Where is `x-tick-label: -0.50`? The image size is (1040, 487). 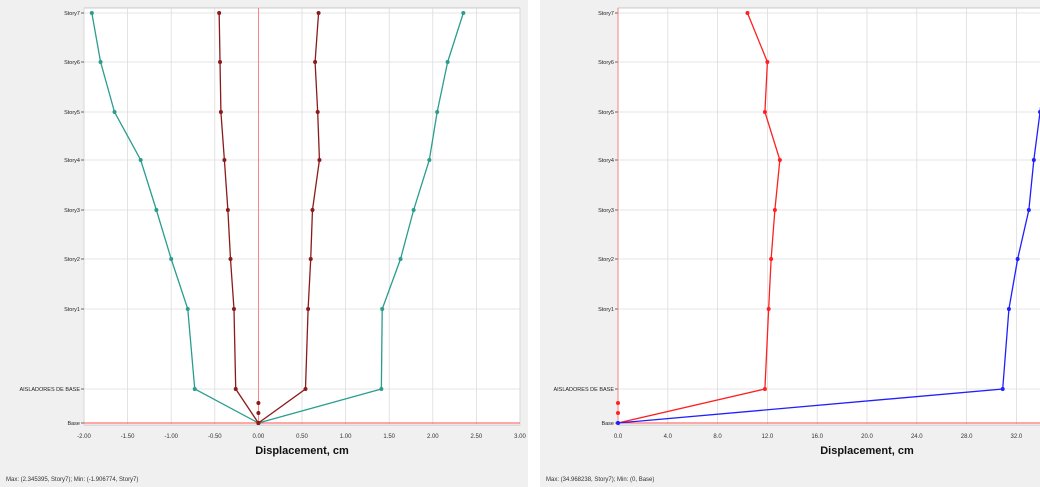
x-tick-label: -0.50 is located at coordinates (215, 437).